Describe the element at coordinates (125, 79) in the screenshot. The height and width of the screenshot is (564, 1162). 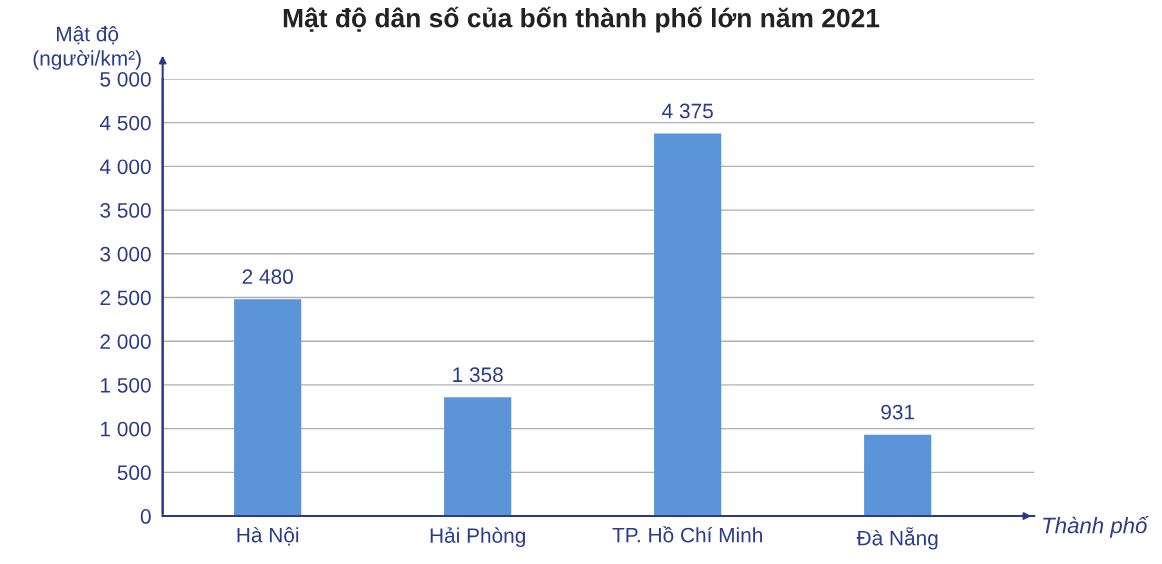
I see `y-tick-label: 5 000` at that location.